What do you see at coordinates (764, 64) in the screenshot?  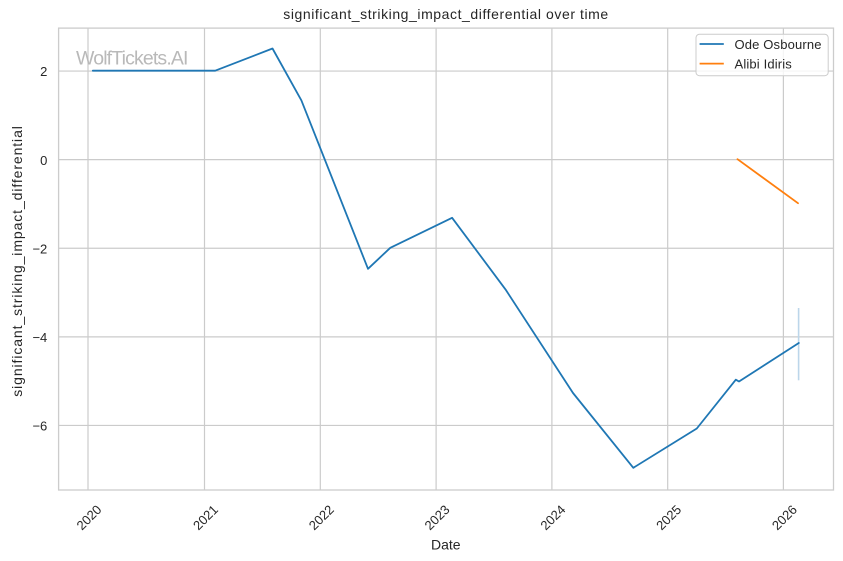 I see `svg-text: Alibi Idiris` at bounding box center [764, 64].